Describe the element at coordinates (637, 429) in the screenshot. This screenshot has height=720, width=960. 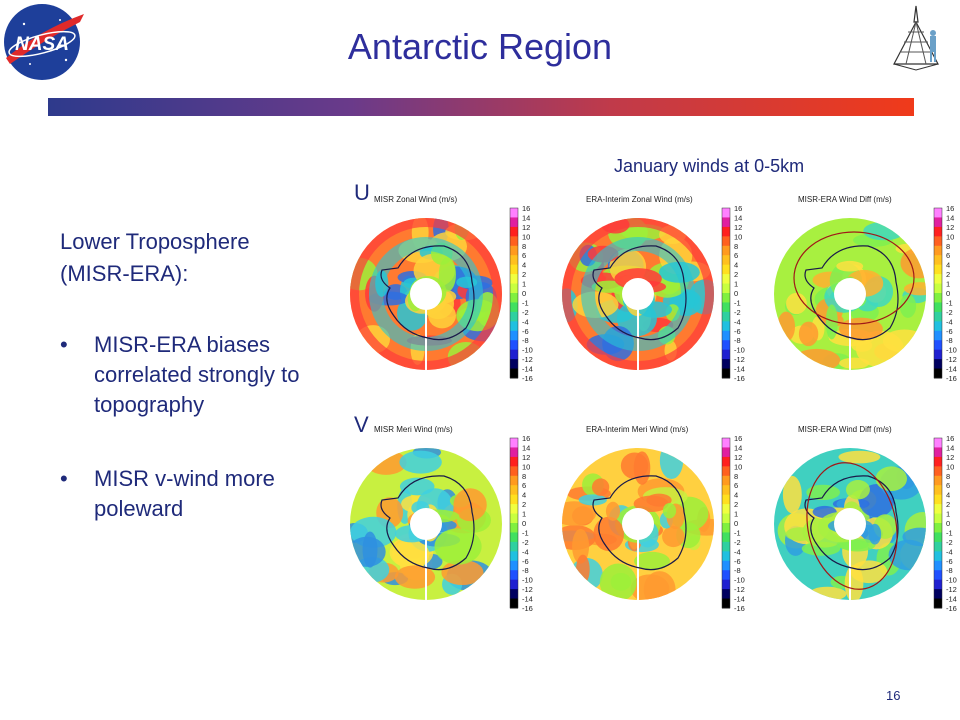
I see `panel-title: ERA-Interim Meri Wind (m/s)` at that location.